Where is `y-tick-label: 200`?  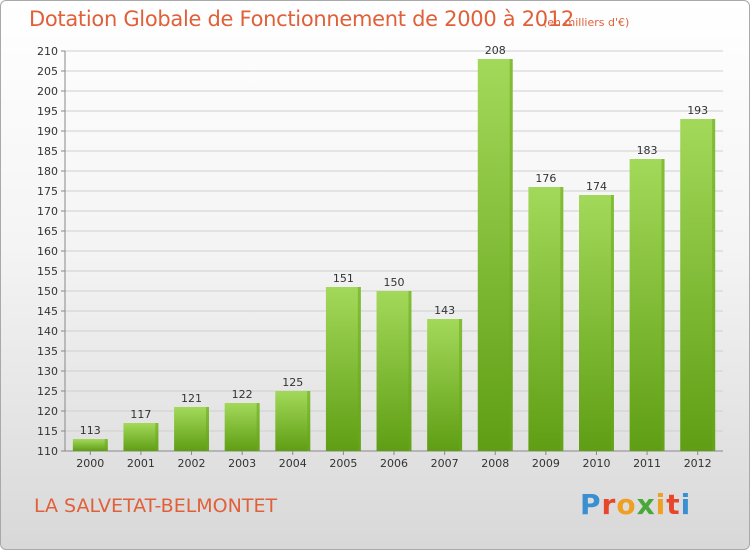
y-tick-label: 200 is located at coordinates (47, 91).